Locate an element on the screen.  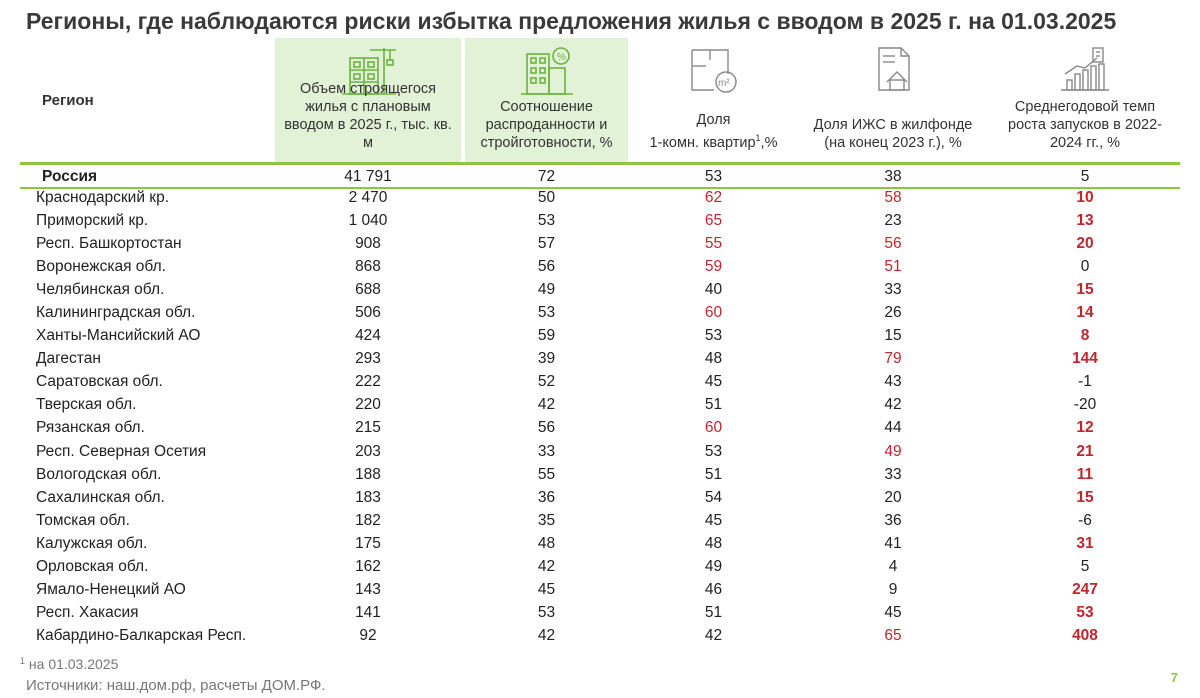
footnote: 1 на 01.03.2025 is located at coordinates (69, 664).